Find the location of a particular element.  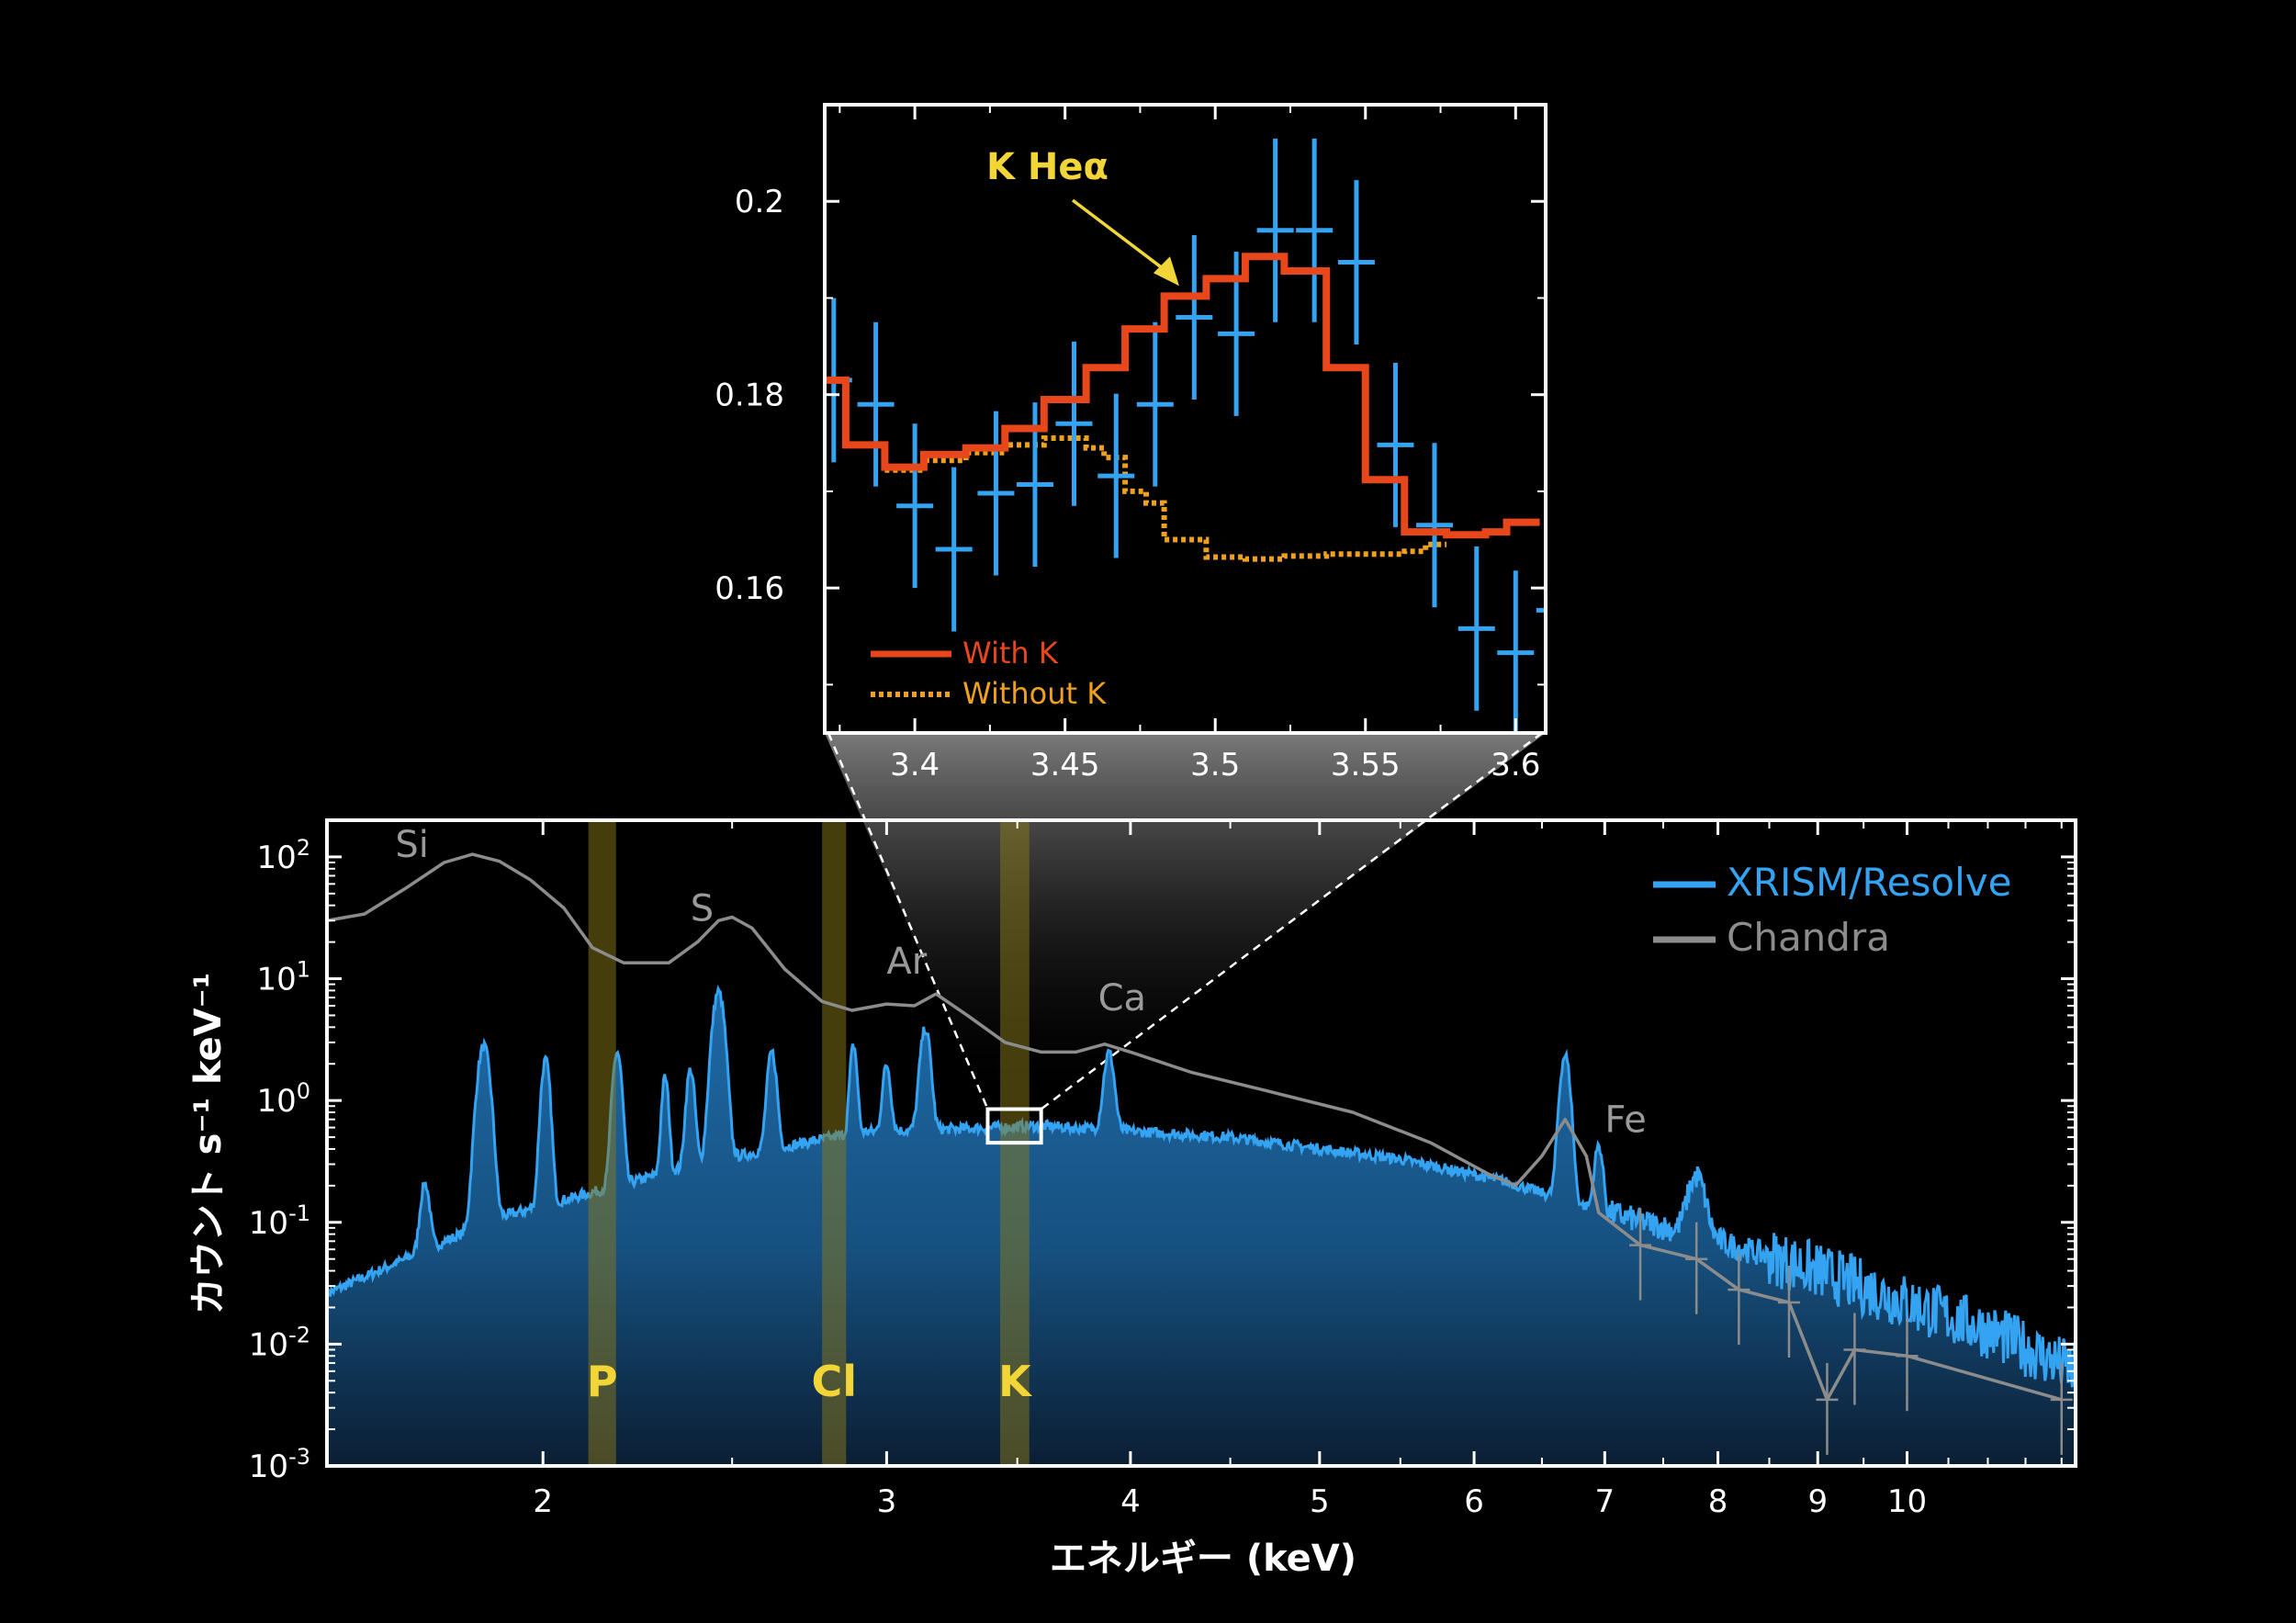

inset-legend-label: Without K is located at coordinates (1034, 693).